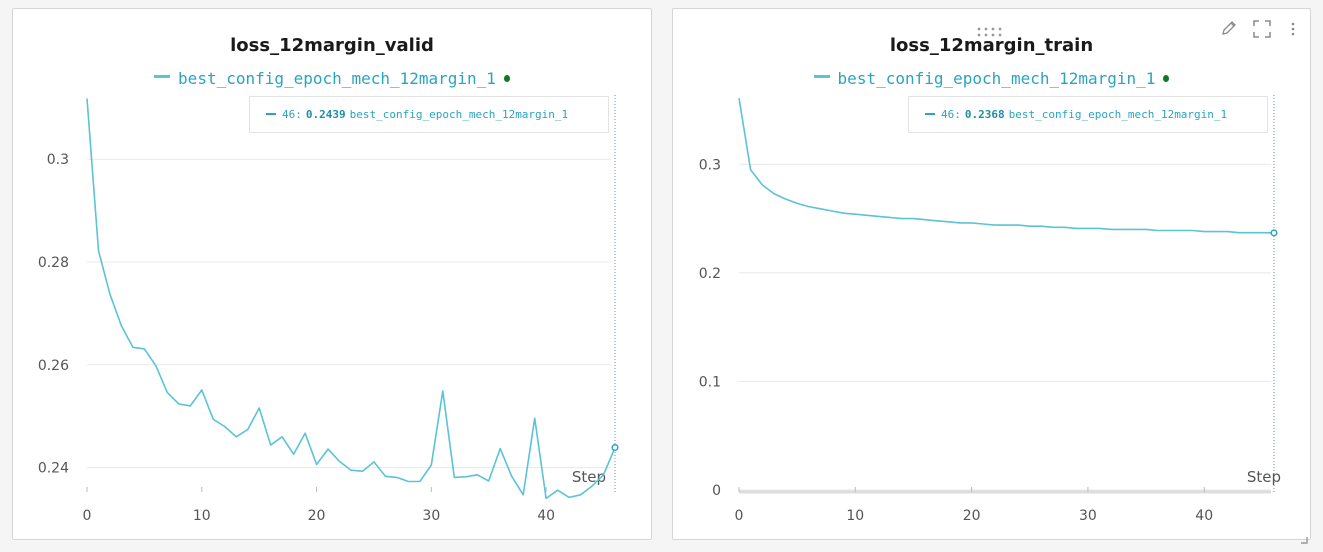 The height and width of the screenshot is (552, 1323). What do you see at coordinates (332, 45) in the screenshot?
I see `chart-title: loss_12margin_valid` at bounding box center [332, 45].